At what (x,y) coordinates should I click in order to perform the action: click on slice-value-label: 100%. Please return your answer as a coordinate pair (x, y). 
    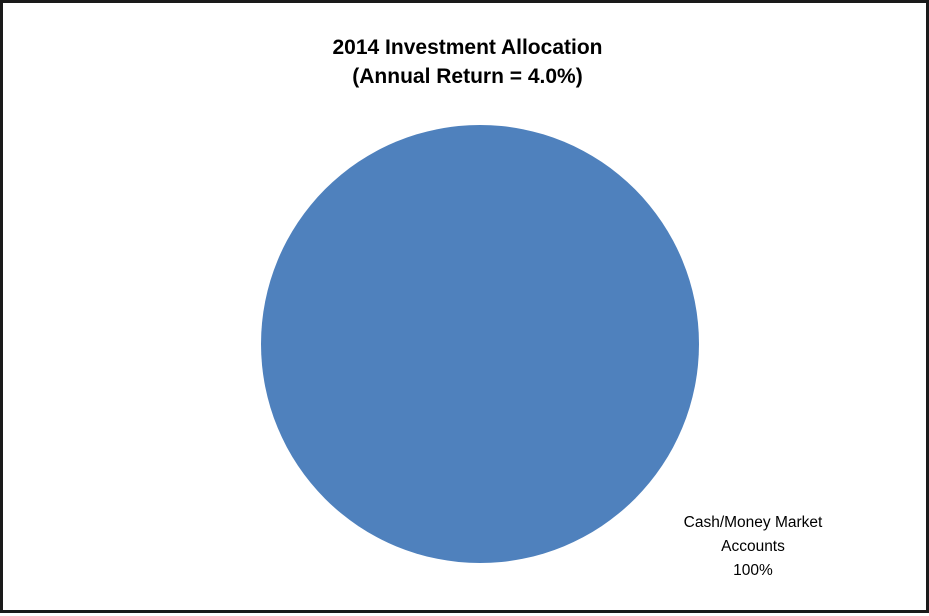
    Looking at the image, I should click on (753, 570).